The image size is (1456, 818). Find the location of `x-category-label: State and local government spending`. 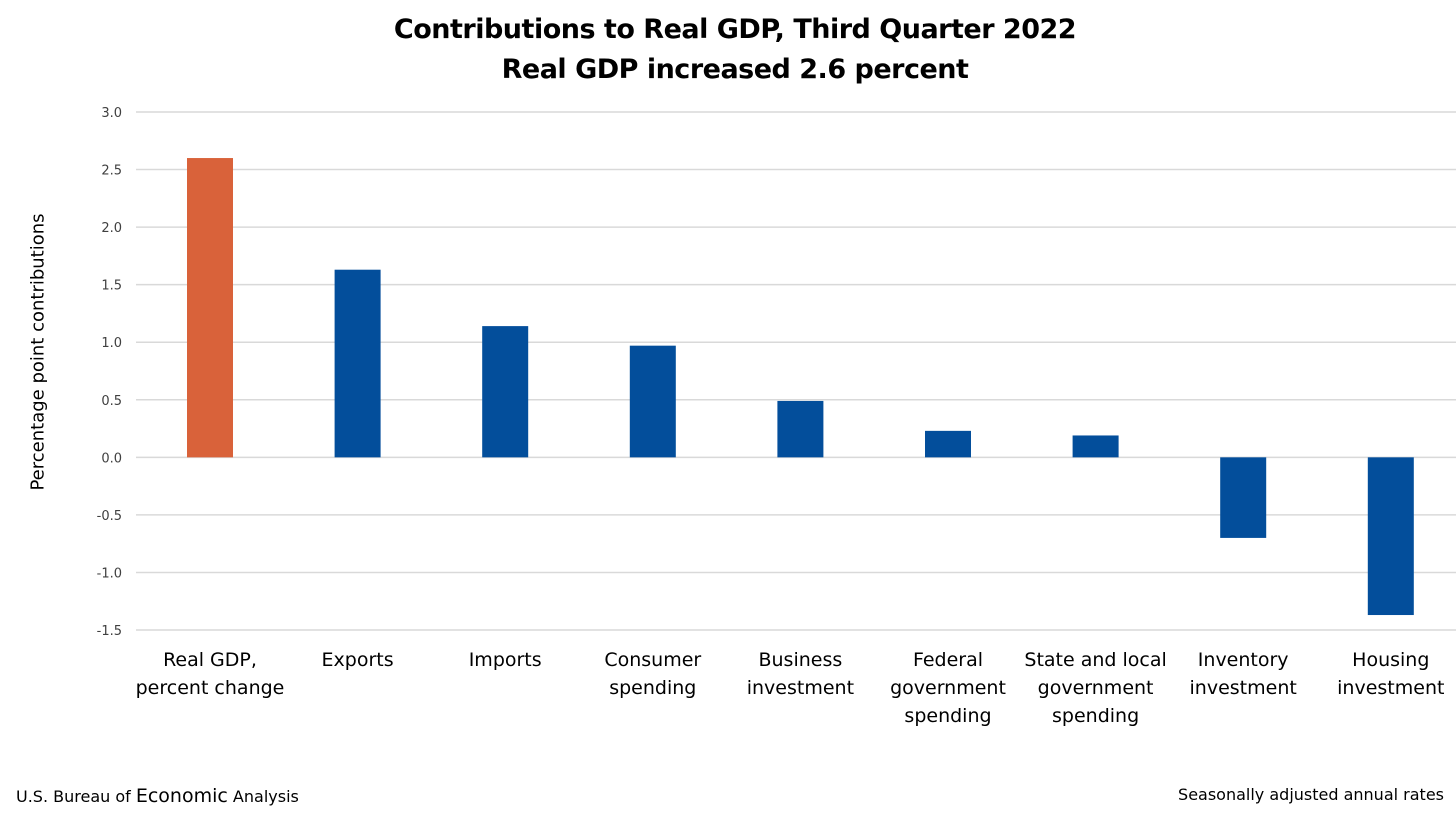

x-category-label: State and local government spending is located at coordinates (1096, 688).